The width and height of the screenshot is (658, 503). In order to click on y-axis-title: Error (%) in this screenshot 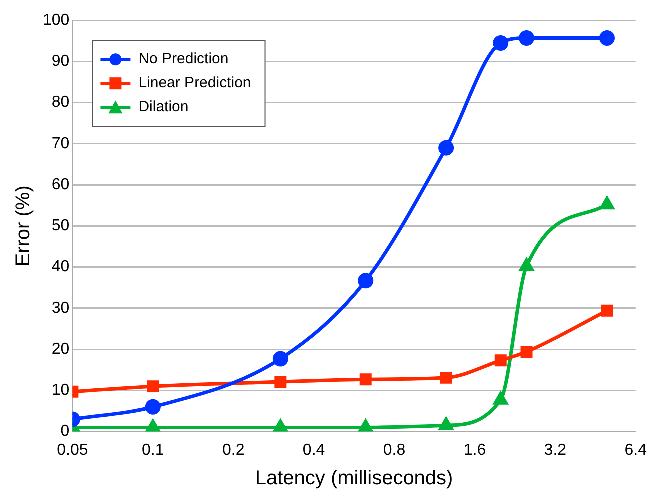, I will do `click(23, 226)`.